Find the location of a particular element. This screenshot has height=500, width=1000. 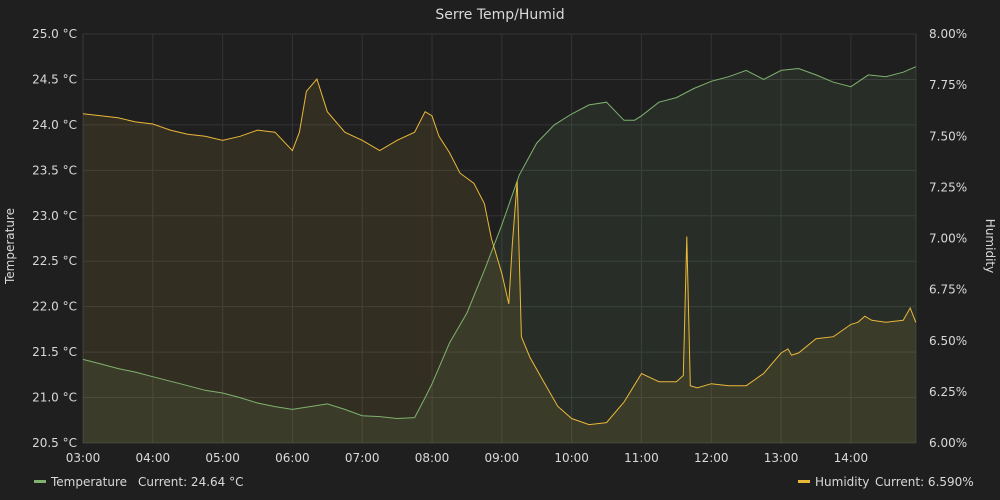

x-tick-label: 14:00 is located at coordinates (851, 458).